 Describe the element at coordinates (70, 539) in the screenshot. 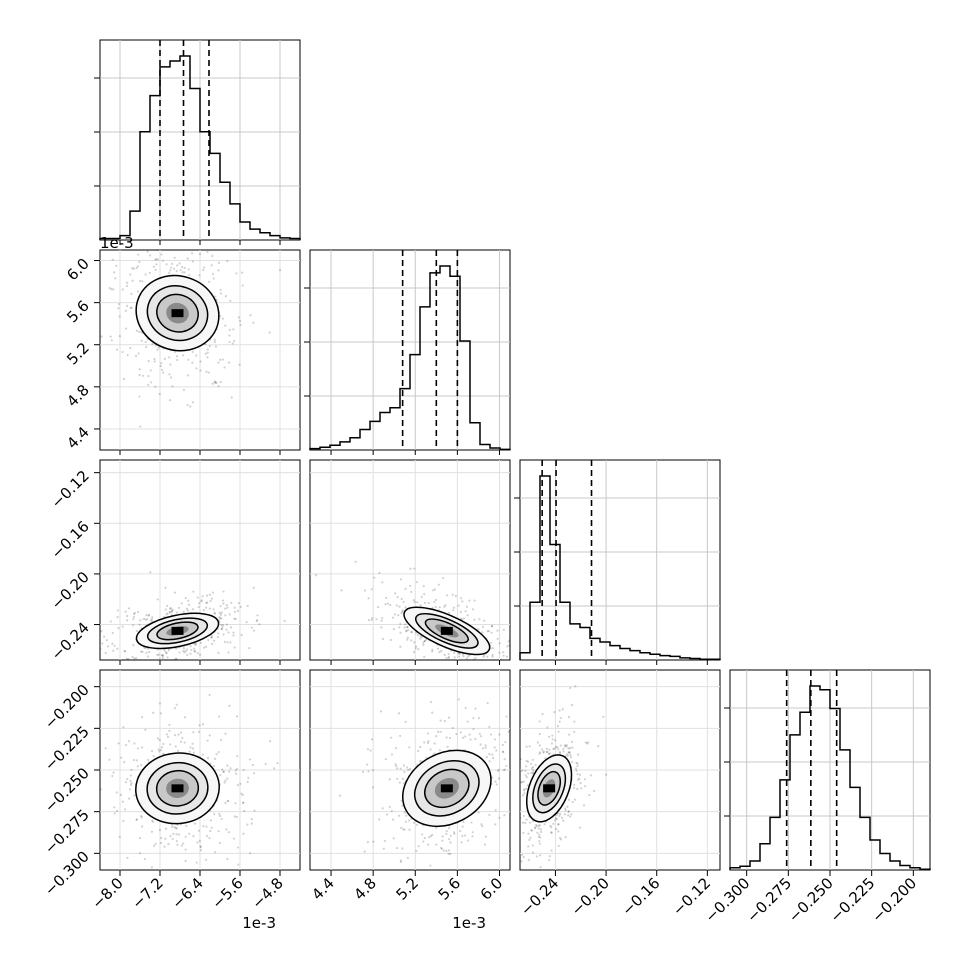

I see `y-tick-label: −0.16` at that location.